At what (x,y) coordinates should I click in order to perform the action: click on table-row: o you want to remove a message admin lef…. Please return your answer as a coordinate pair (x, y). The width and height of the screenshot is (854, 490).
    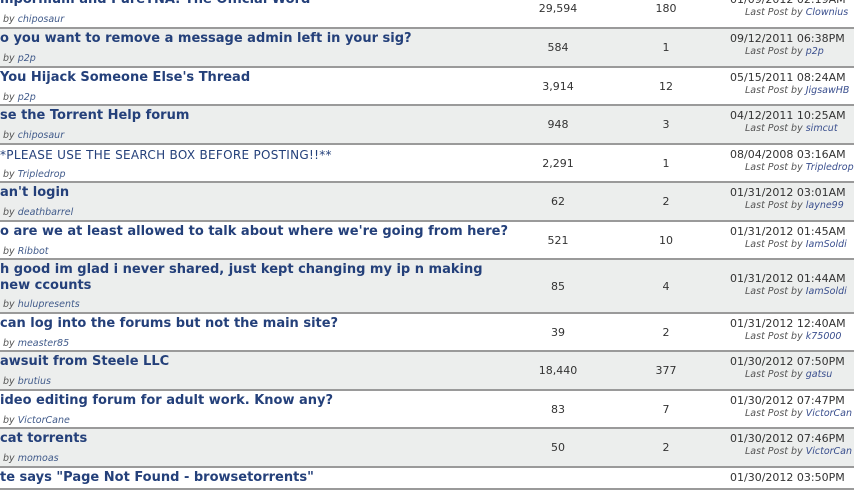
    Looking at the image, I should click on (427, 48).